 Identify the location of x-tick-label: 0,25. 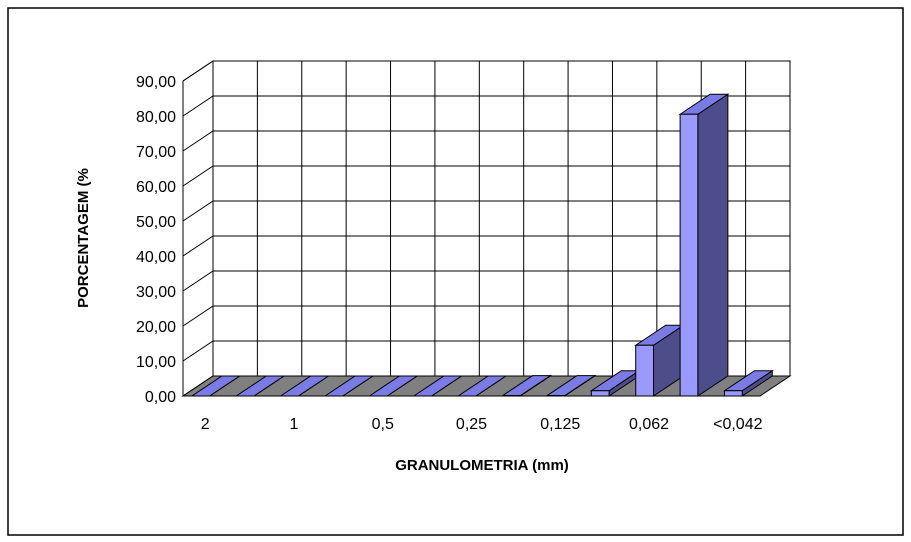
(471, 424).